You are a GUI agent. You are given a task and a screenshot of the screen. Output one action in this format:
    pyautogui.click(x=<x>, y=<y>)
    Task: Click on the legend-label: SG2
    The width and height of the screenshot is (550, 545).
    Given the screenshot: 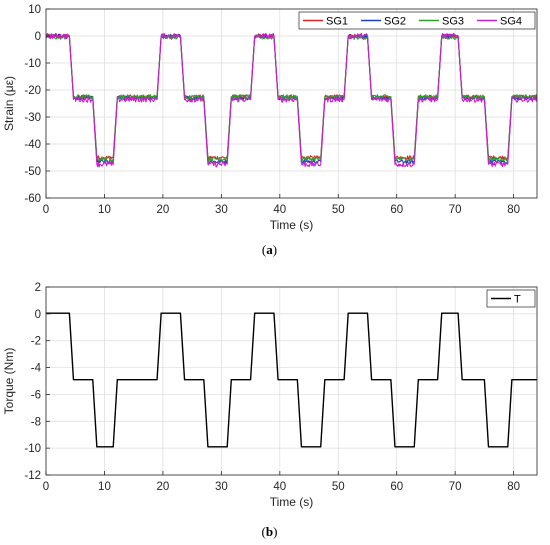 What is the action you would take?
    pyautogui.click(x=395, y=22)
    